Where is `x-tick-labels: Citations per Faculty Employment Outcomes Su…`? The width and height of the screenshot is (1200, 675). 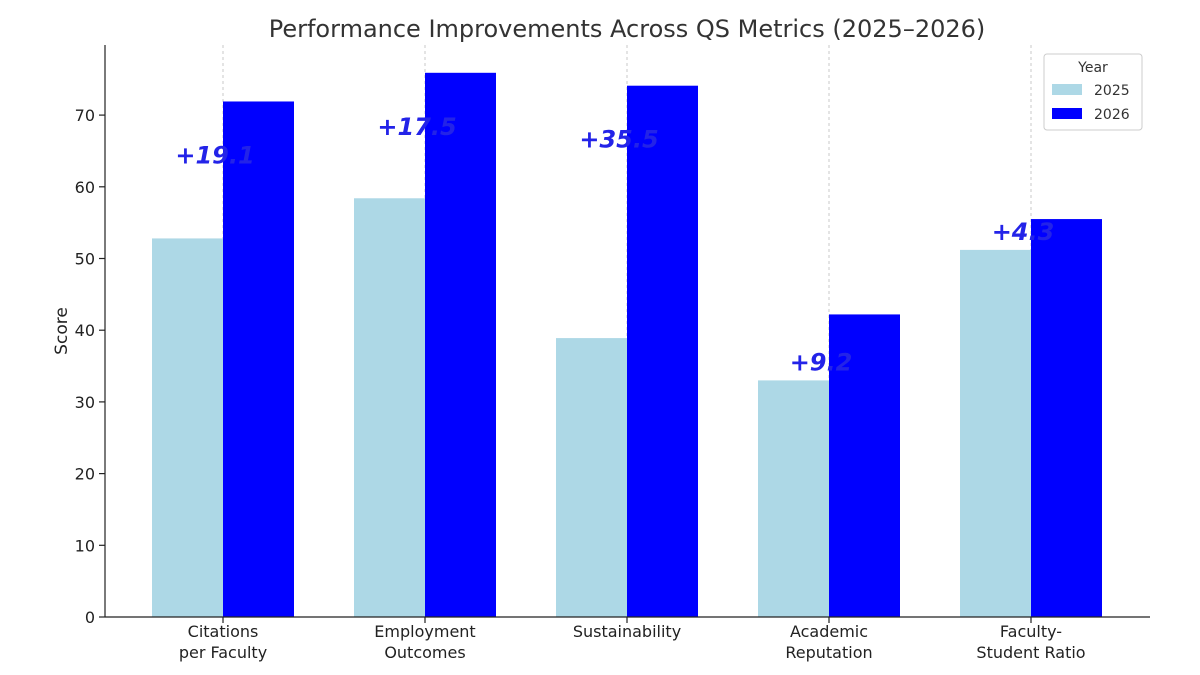
x-tick-labels: Citations per Faculty Employment Outcomes Su… is located at coordinates (632, 639).